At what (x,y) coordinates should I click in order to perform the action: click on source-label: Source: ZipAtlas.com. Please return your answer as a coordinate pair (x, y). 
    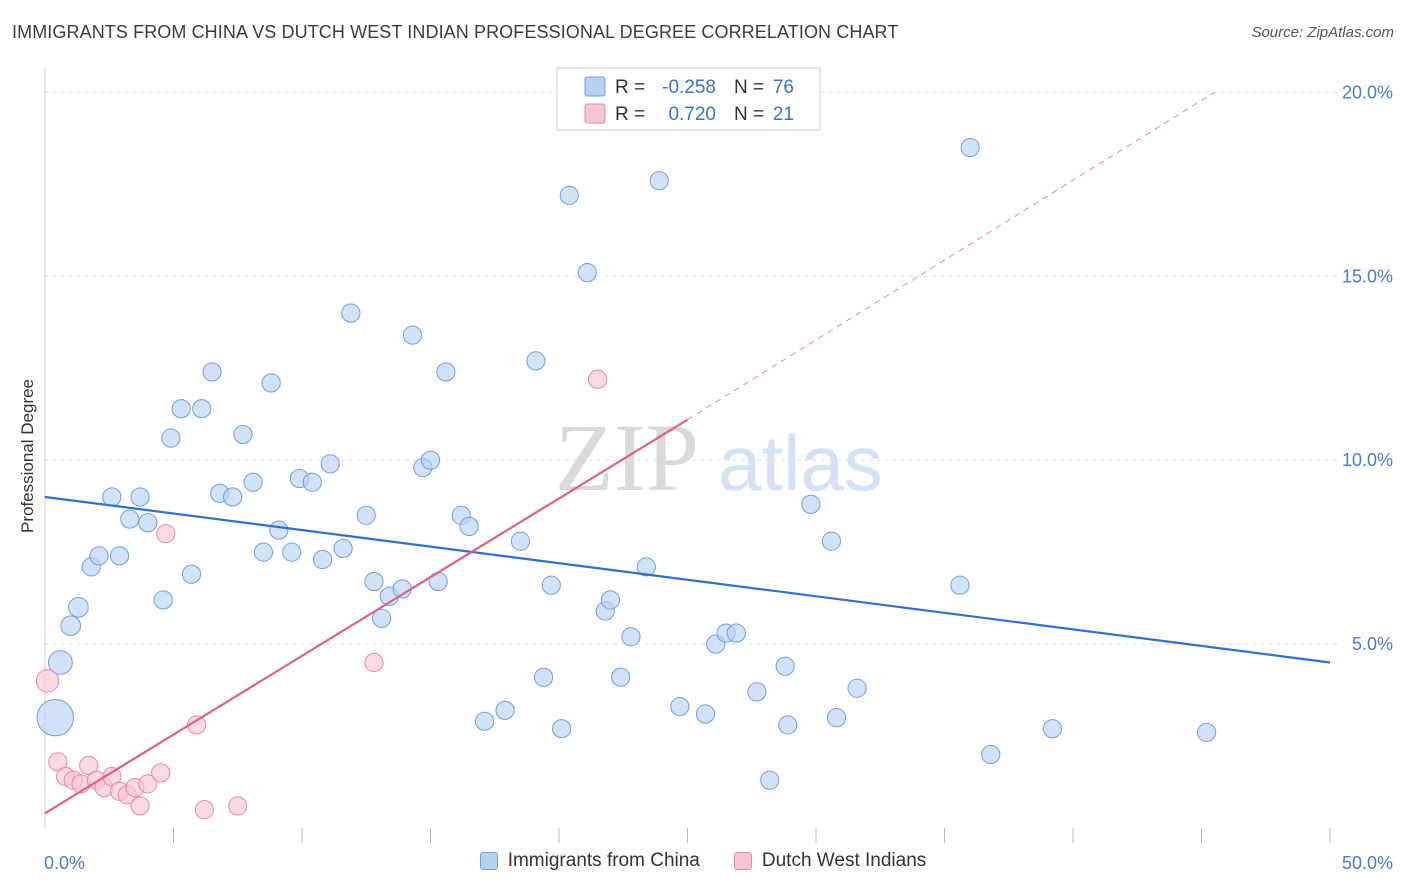
    Looking at the image, I should click on (1322, 32).